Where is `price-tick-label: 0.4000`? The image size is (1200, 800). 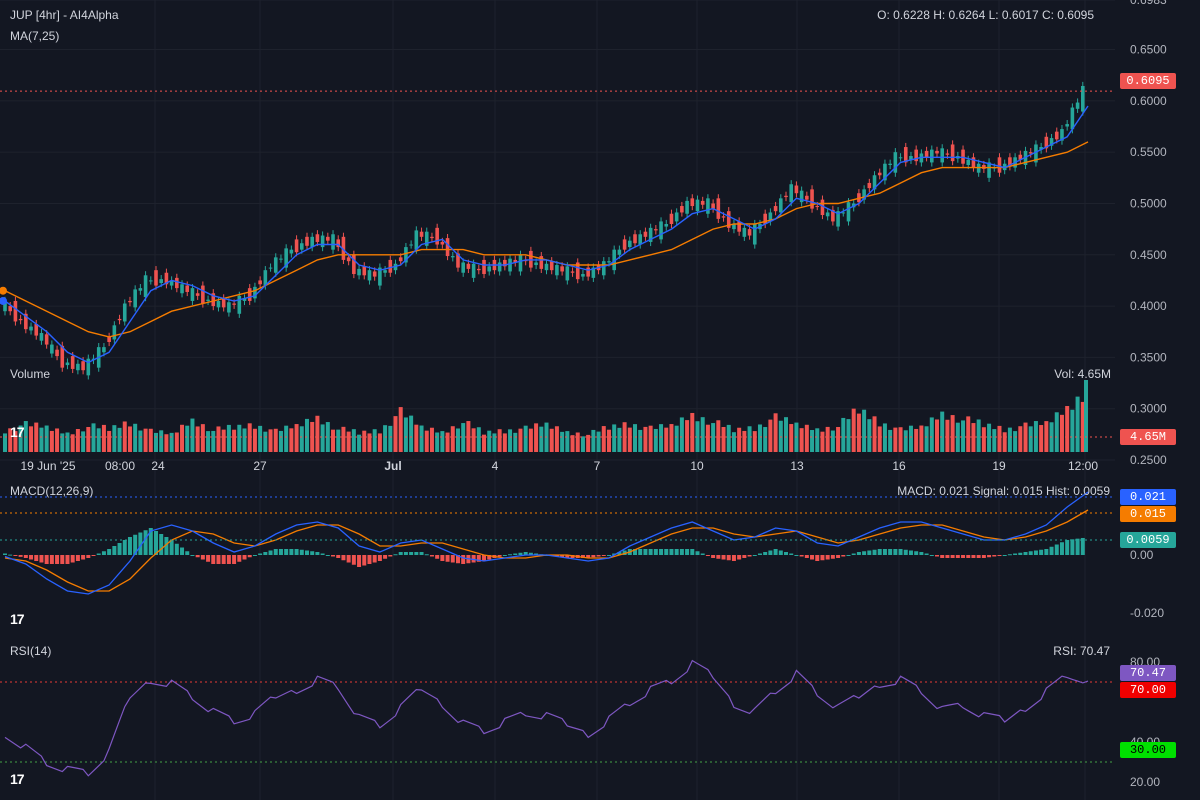
price-tick-label: 0.4000 is located at coordinates (1148, 306).